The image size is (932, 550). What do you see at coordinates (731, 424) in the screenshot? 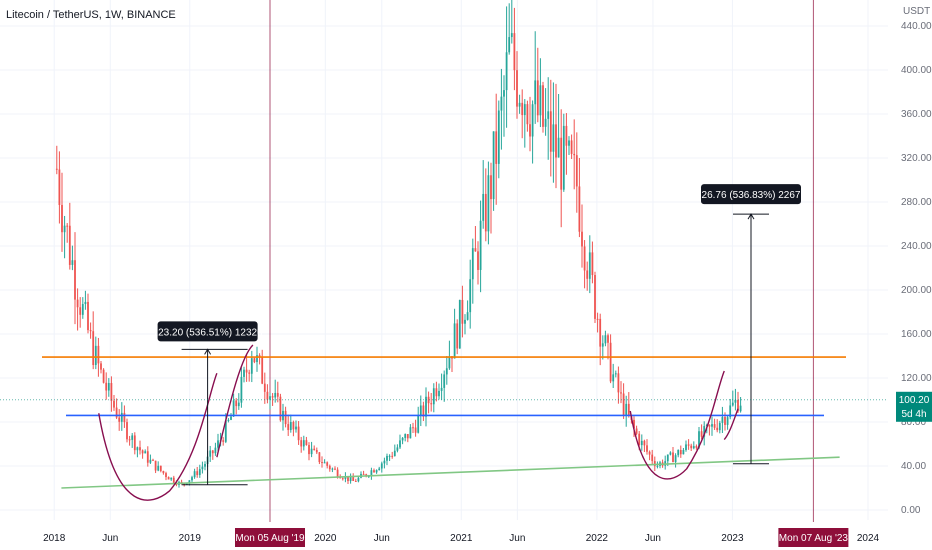
I see `handle-arc-2023` at bounding box center [731, 424].